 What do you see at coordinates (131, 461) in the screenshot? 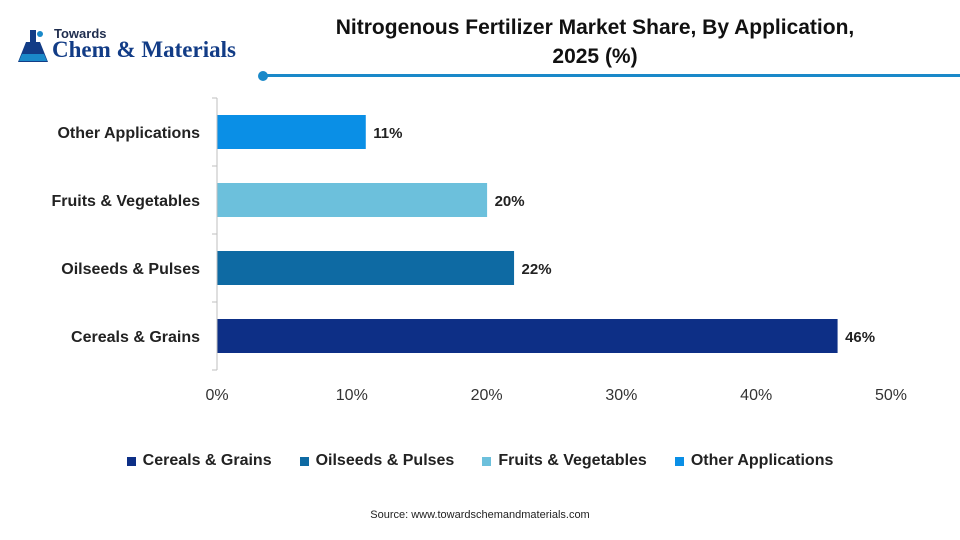
I see `legend-swatch-cereals-grains` at bounding box center [131, 461].